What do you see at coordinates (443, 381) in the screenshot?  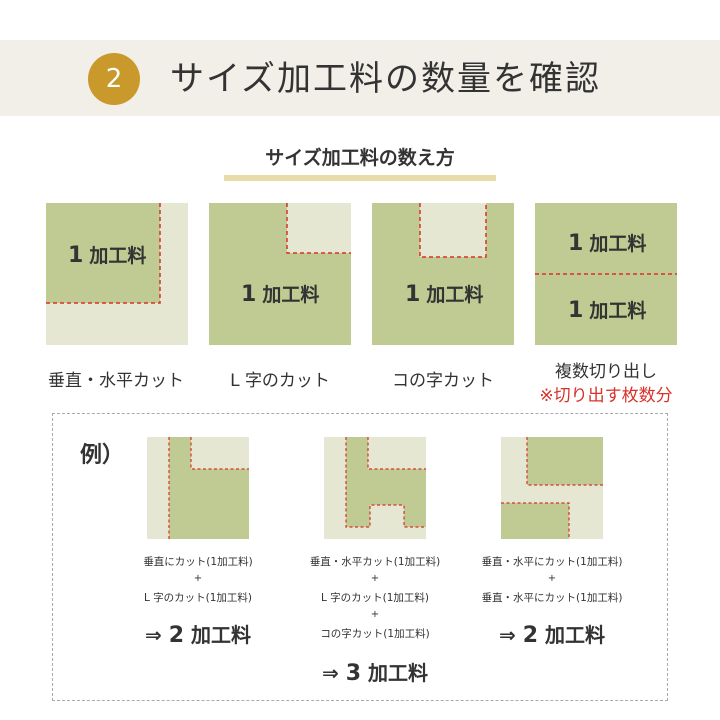 I see `pattern-3-caption: コの字カット` at bounding box center [443, 381].